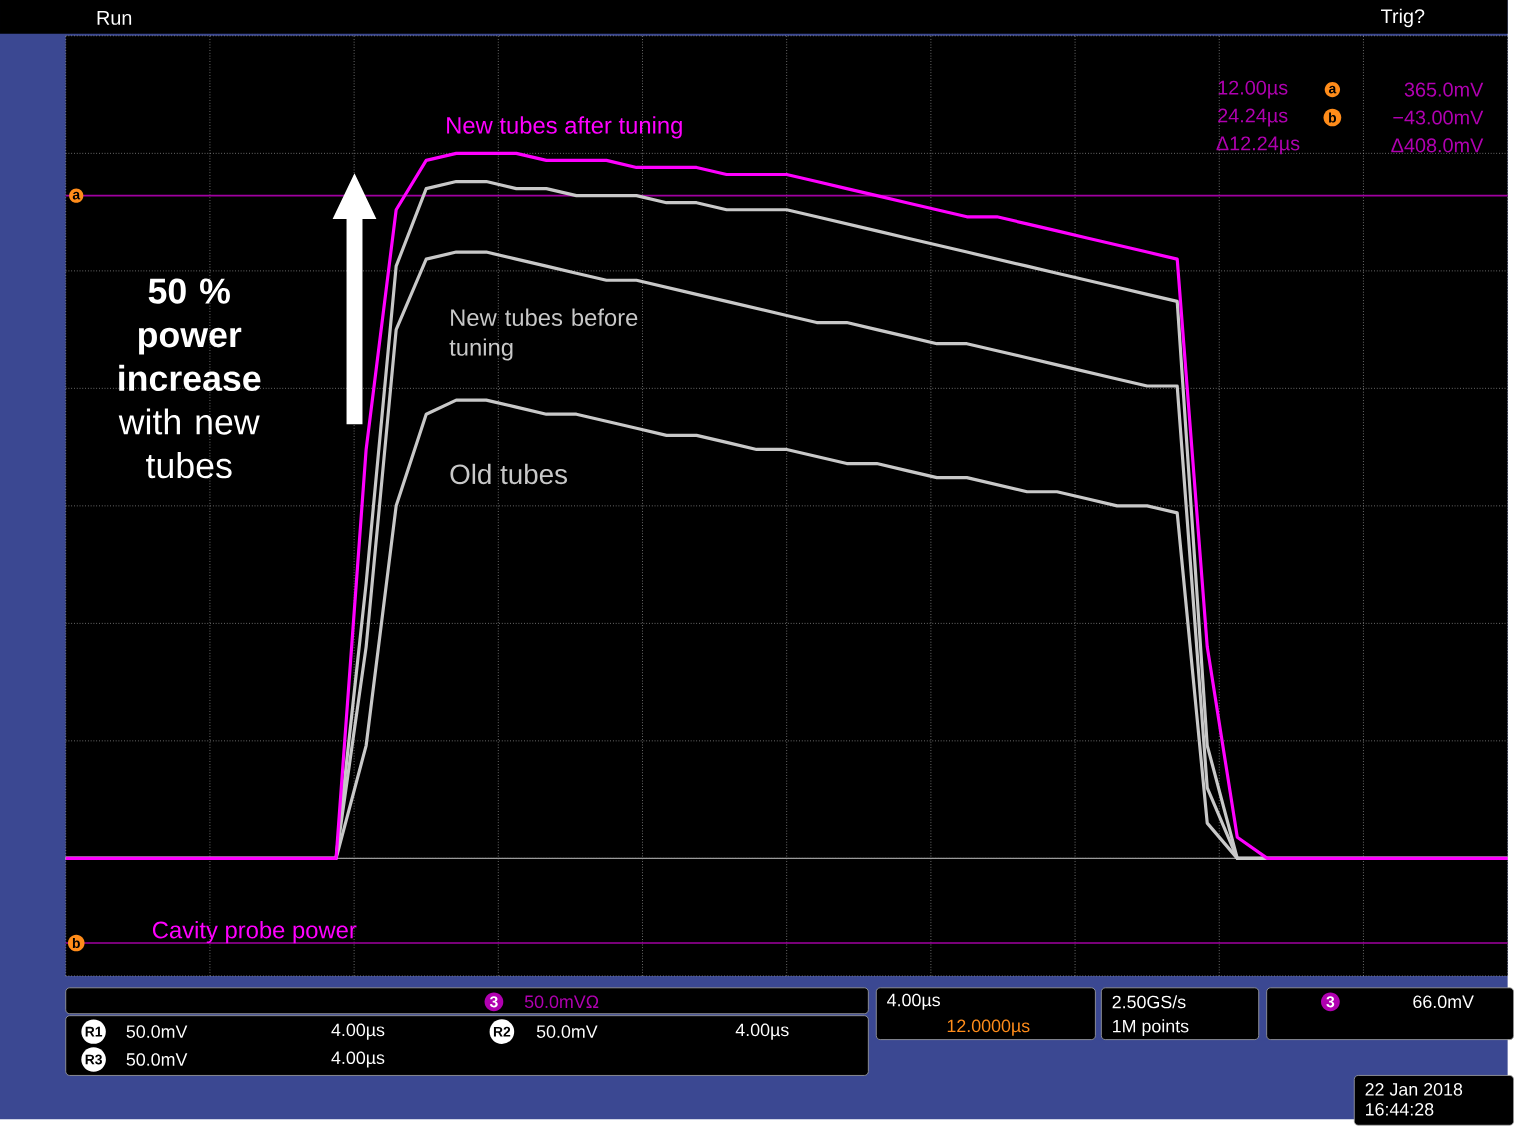  What do you see at coordinates (1403, 18) in the screenshot?
I see `text: Trig?` at bounding box center [1403, 18].